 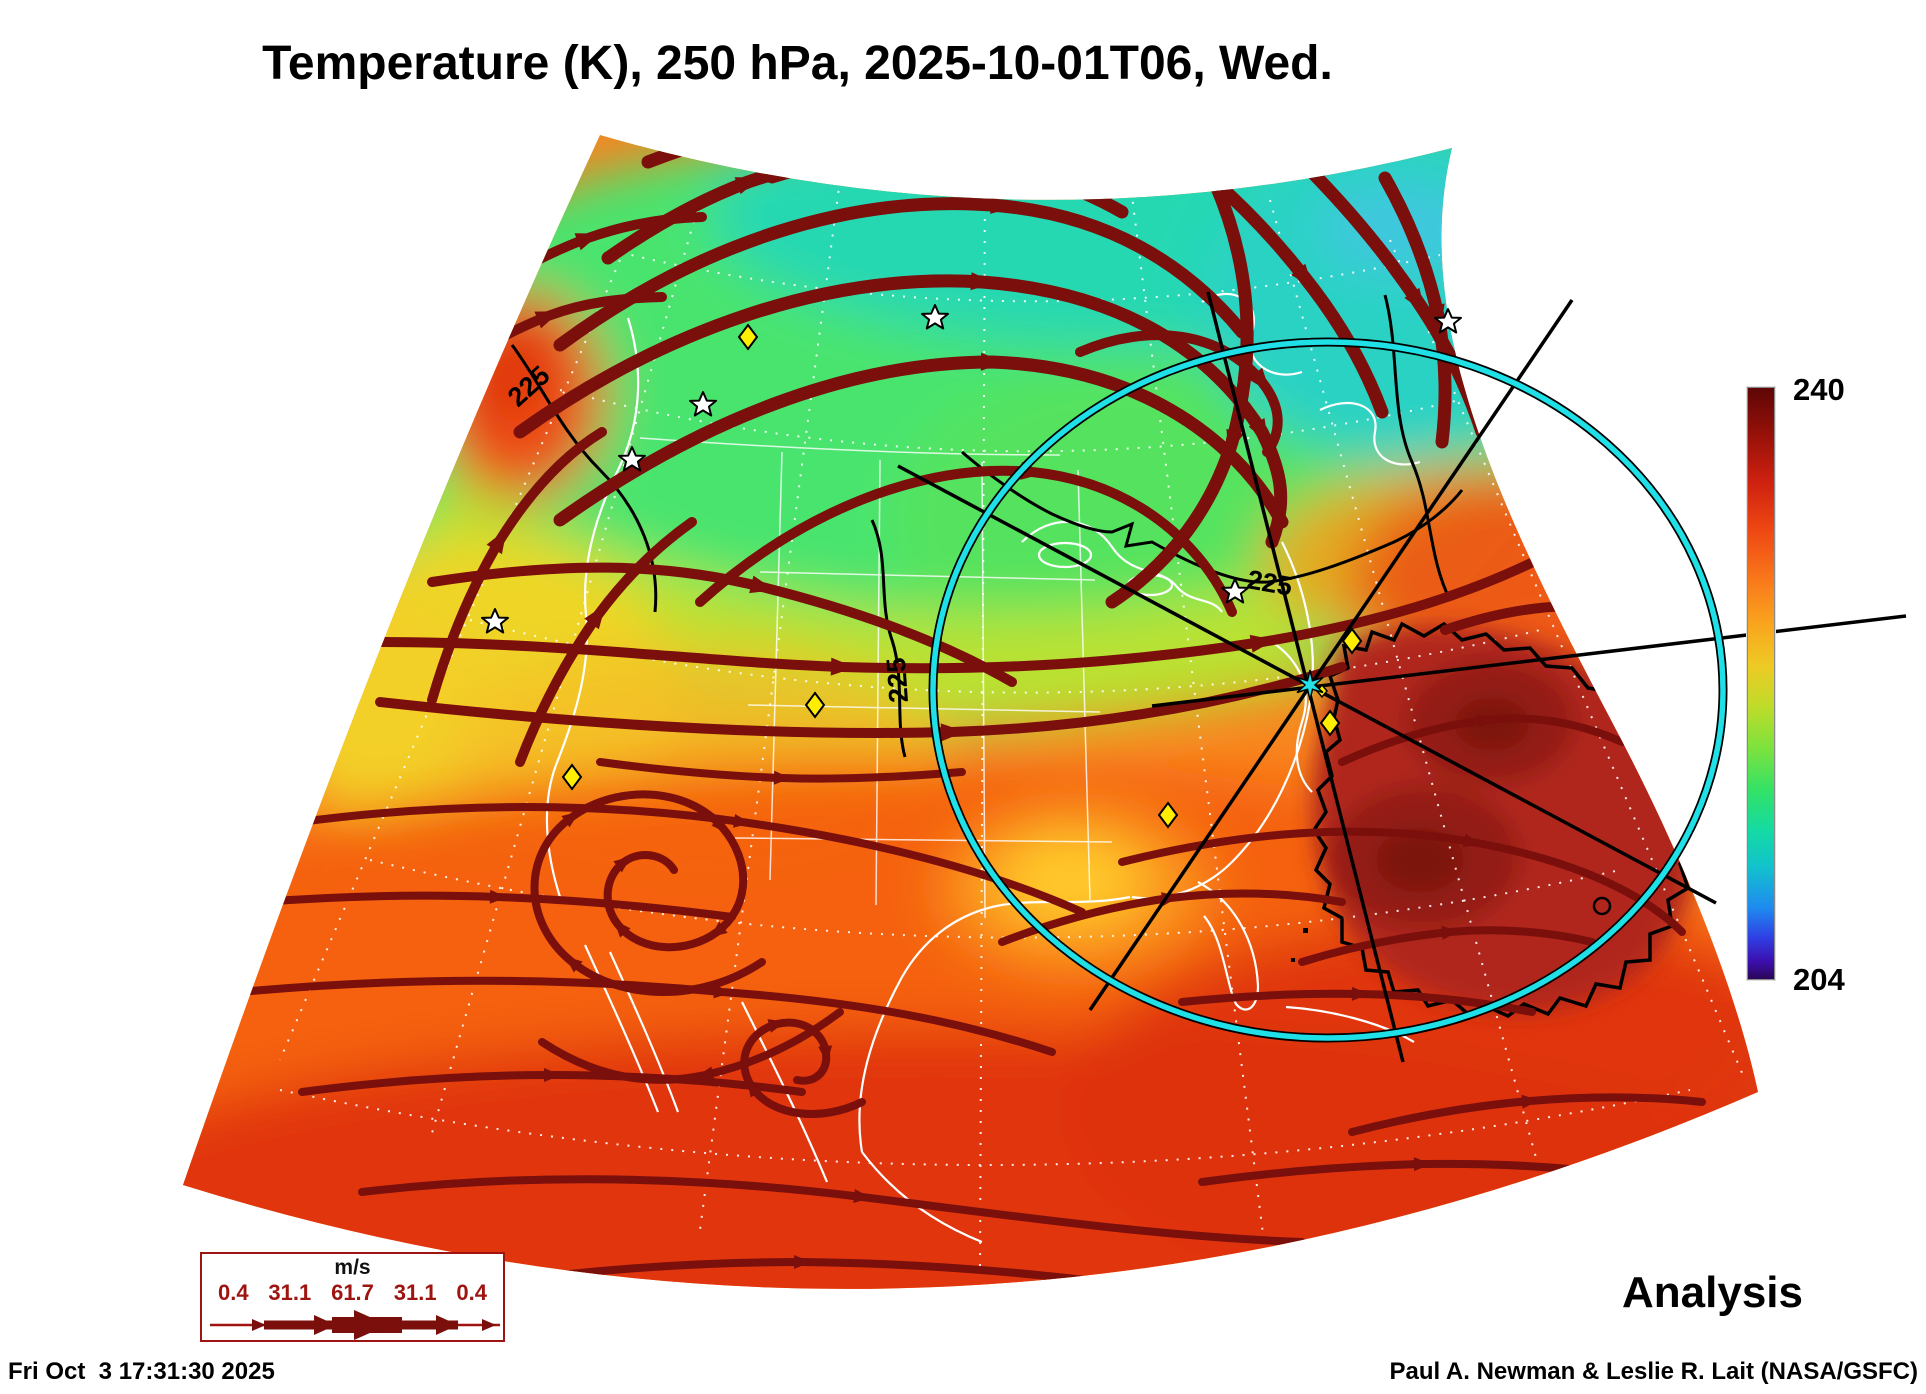 What do you see at coordinates (1310, 685) in the screenshot?
I see `center-star-marker` at bounding box center [1310, 685].